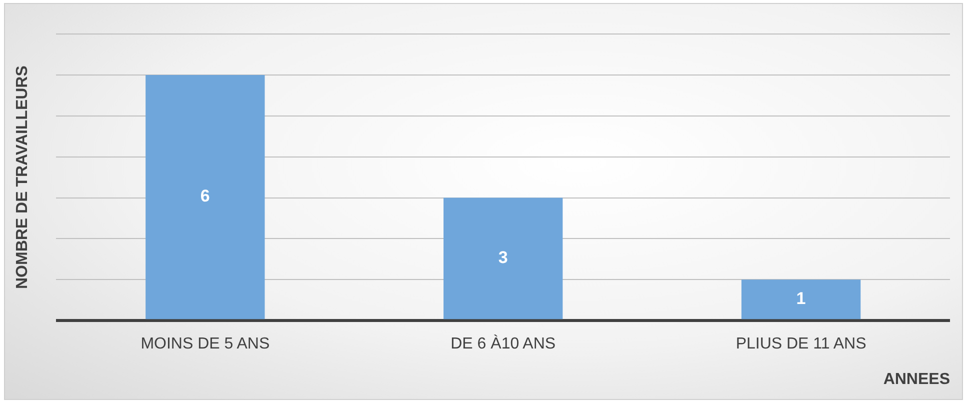 The width and height of the screenshot is (967, 403). Describe the element at coordinates (205, 196) in the screenshot. I see `data-label: 6` at that location.